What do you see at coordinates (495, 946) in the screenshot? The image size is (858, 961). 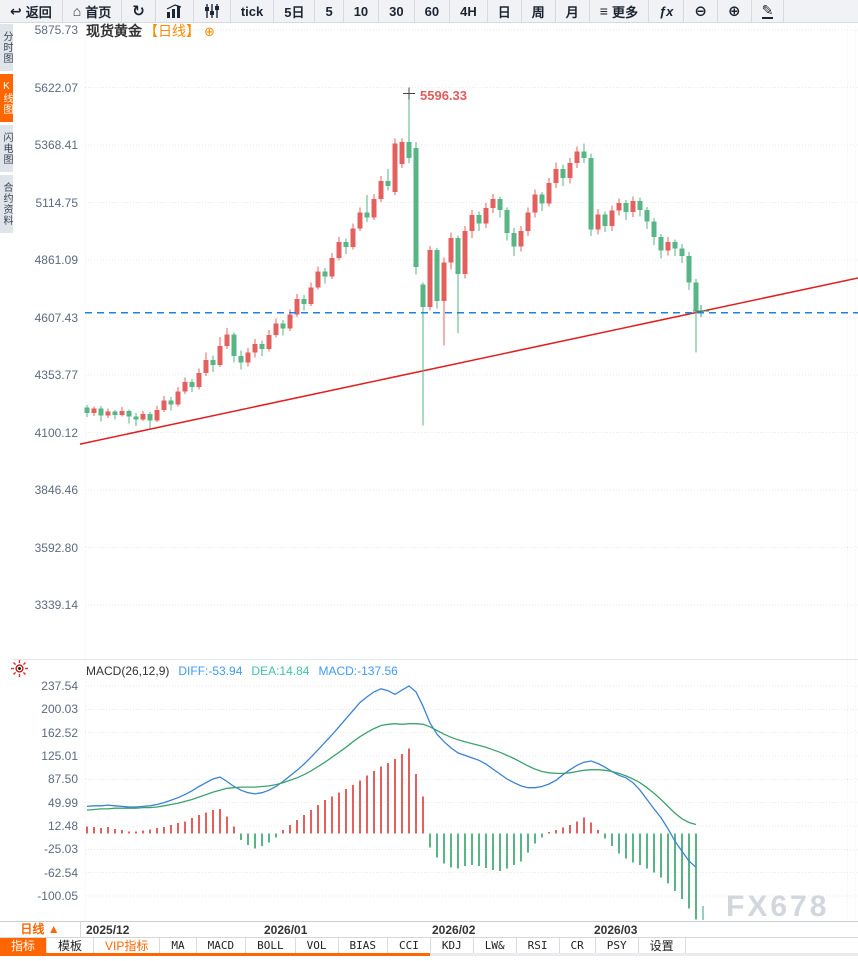 I see `tab-LW&: LW&` at bounding box center [495, 946].